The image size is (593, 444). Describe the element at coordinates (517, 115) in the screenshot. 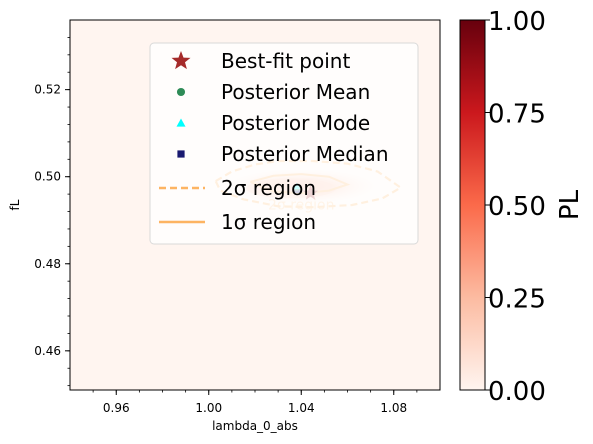

I see `colorbar-tick-label: 0.75` at that location.